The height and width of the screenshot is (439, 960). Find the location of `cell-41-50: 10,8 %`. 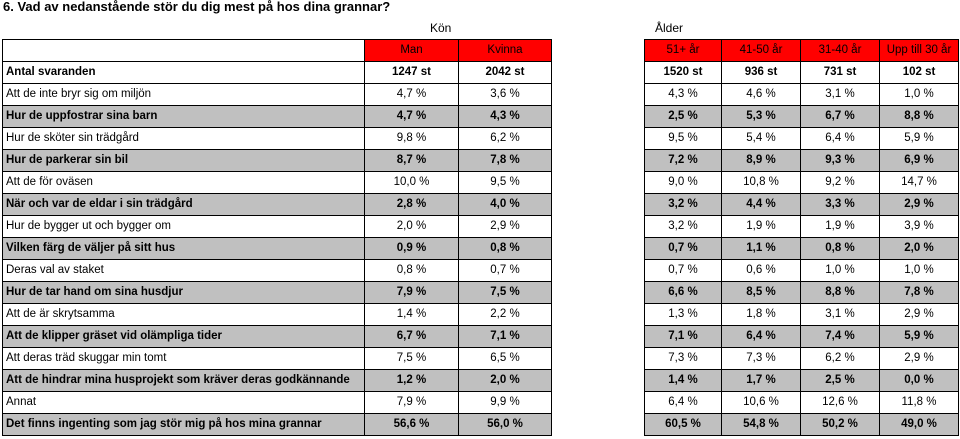

cell-41-50: 10,8 % is located at coordinates (761, 182).